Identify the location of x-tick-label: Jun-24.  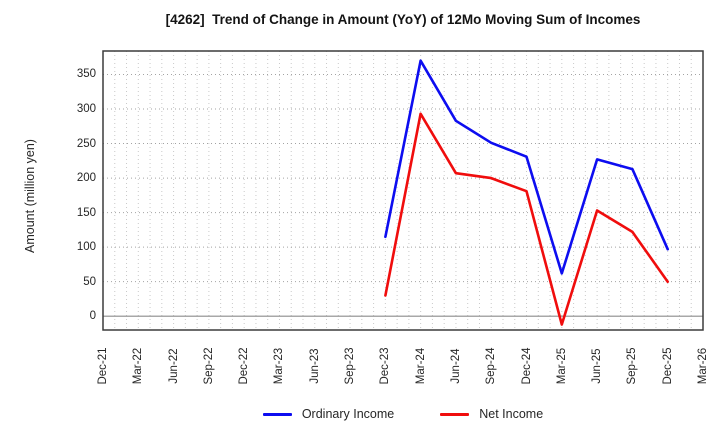
(455, 366).